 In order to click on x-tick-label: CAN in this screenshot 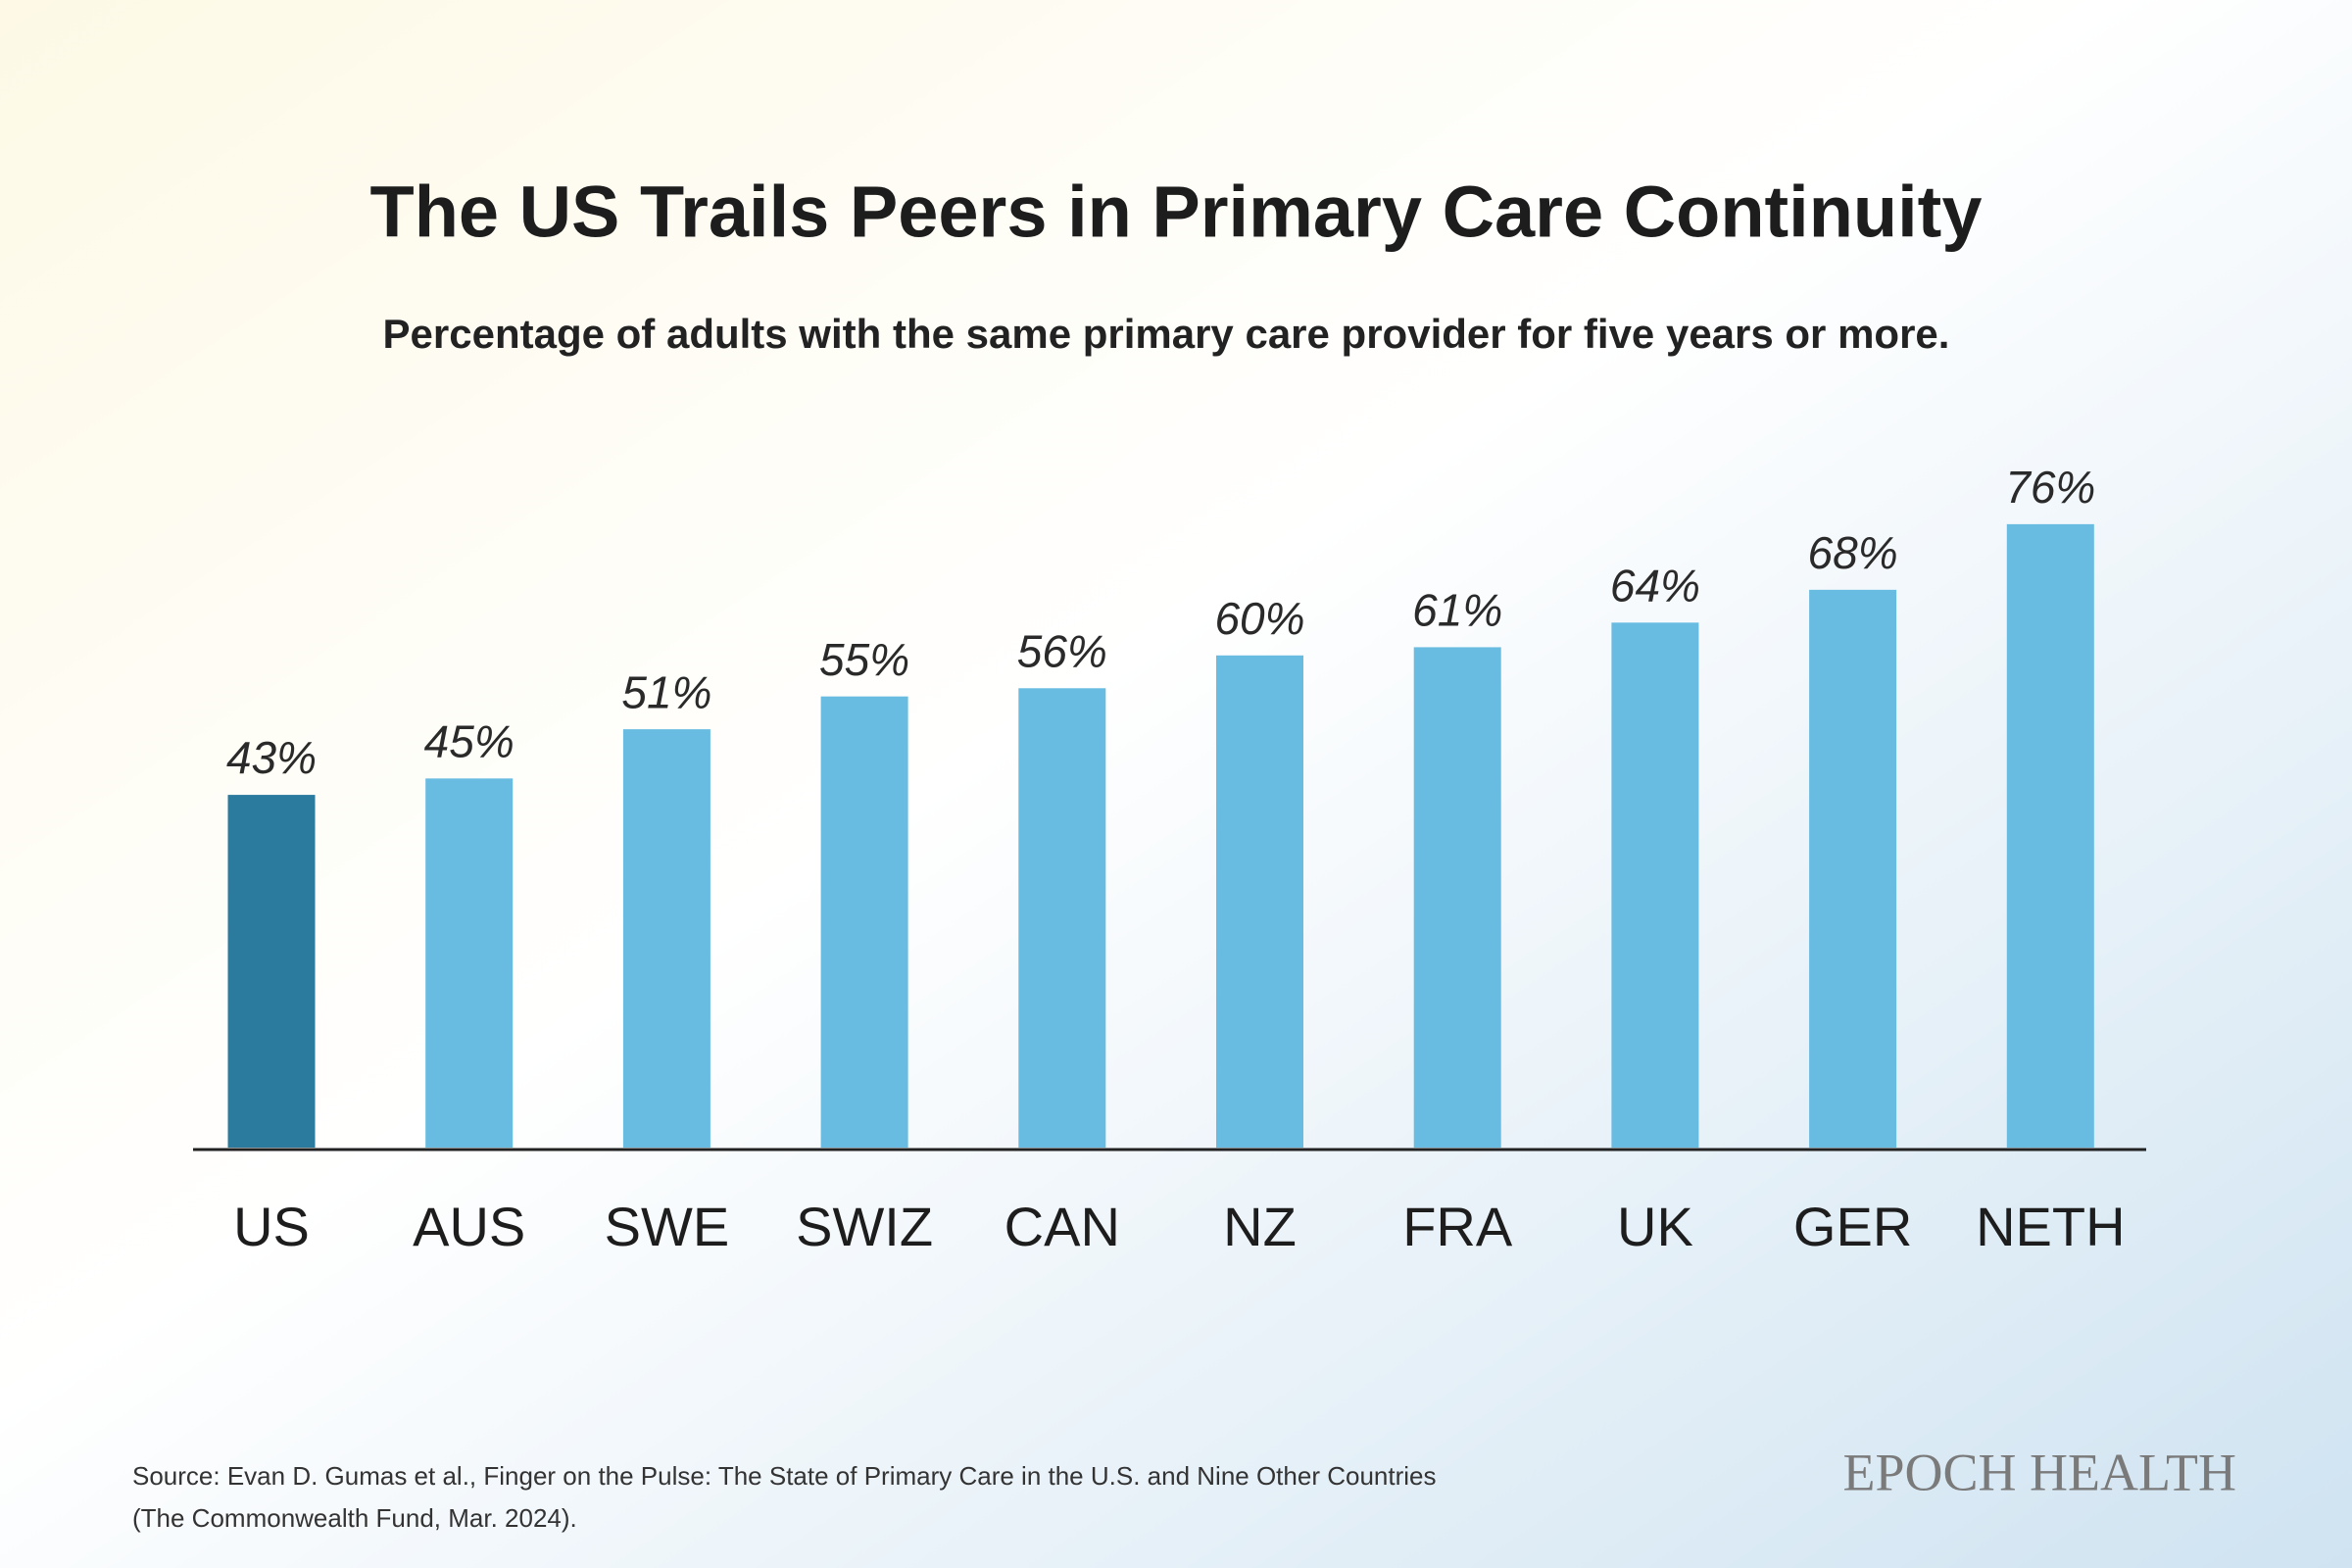, I will do `click(1062, 1226)`.